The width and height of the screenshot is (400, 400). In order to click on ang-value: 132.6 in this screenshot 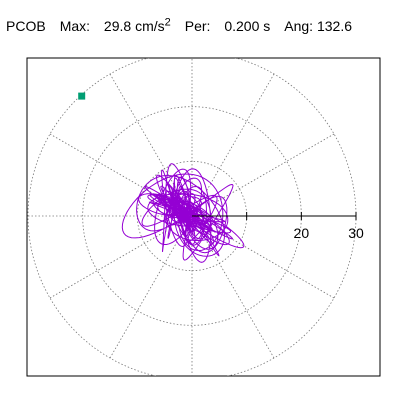, I will do `click(334, 26)`.